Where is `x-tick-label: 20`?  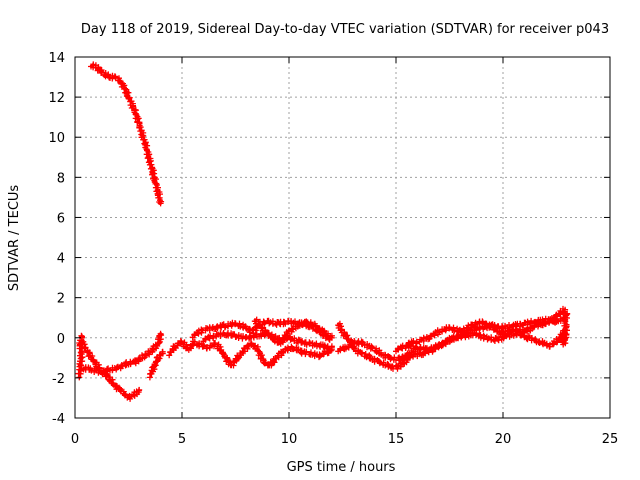 x-tick-label: 20 is located at coordinates (503, 439).